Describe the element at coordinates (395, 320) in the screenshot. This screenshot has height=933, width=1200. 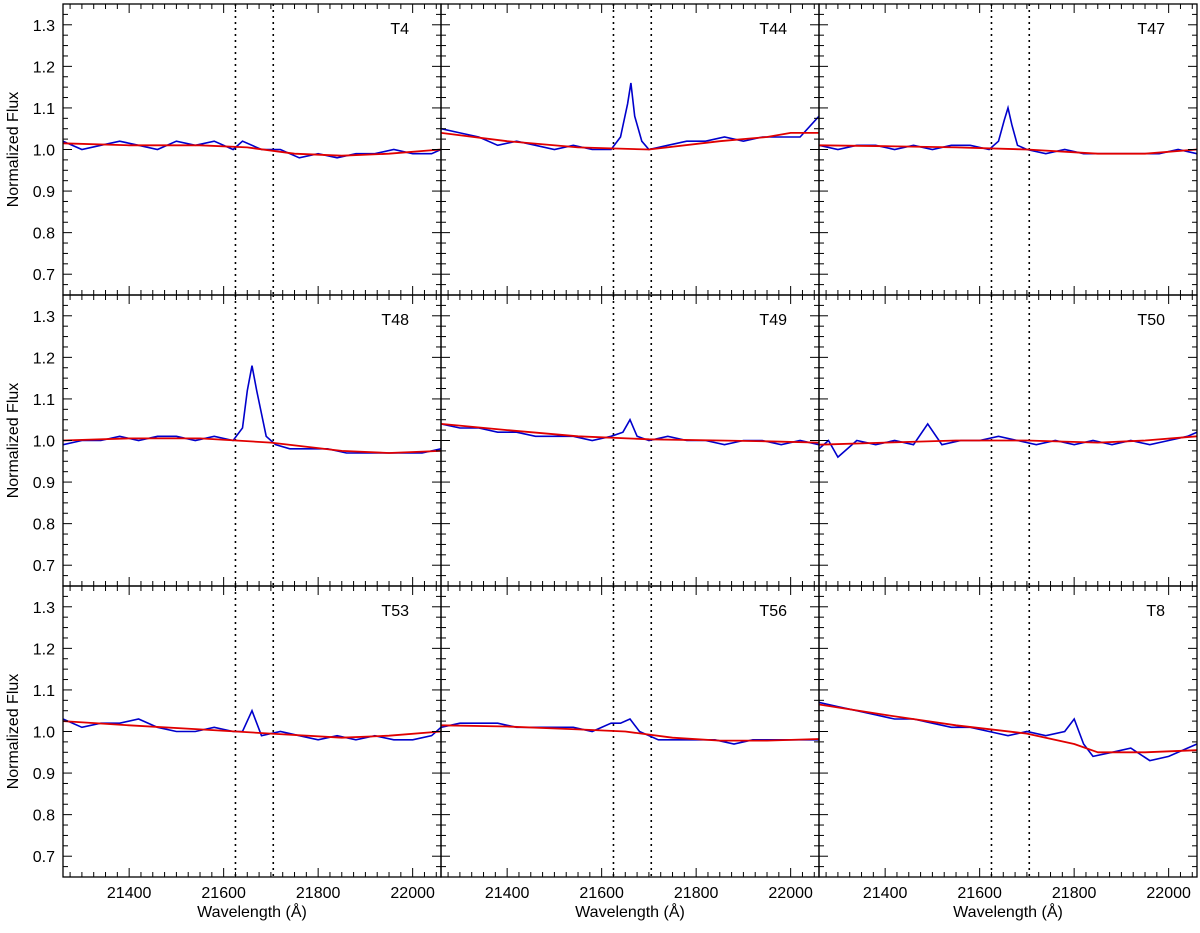
I see `panel-label: T48` at that location.